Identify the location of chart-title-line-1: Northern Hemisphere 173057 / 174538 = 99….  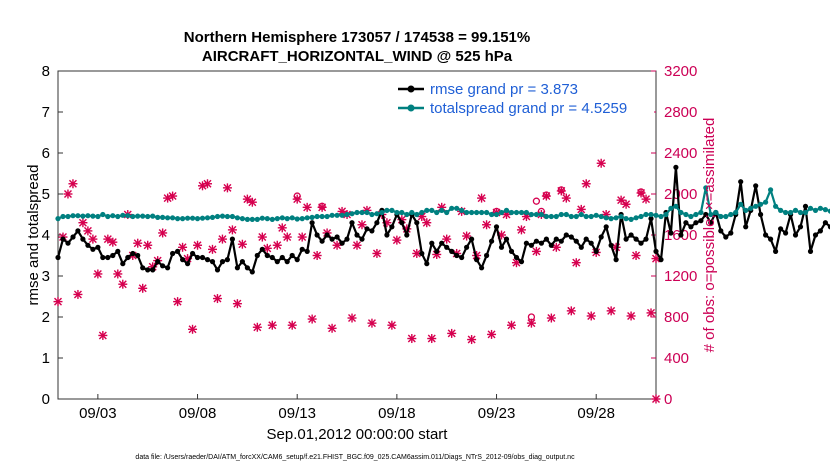
(357, 37).